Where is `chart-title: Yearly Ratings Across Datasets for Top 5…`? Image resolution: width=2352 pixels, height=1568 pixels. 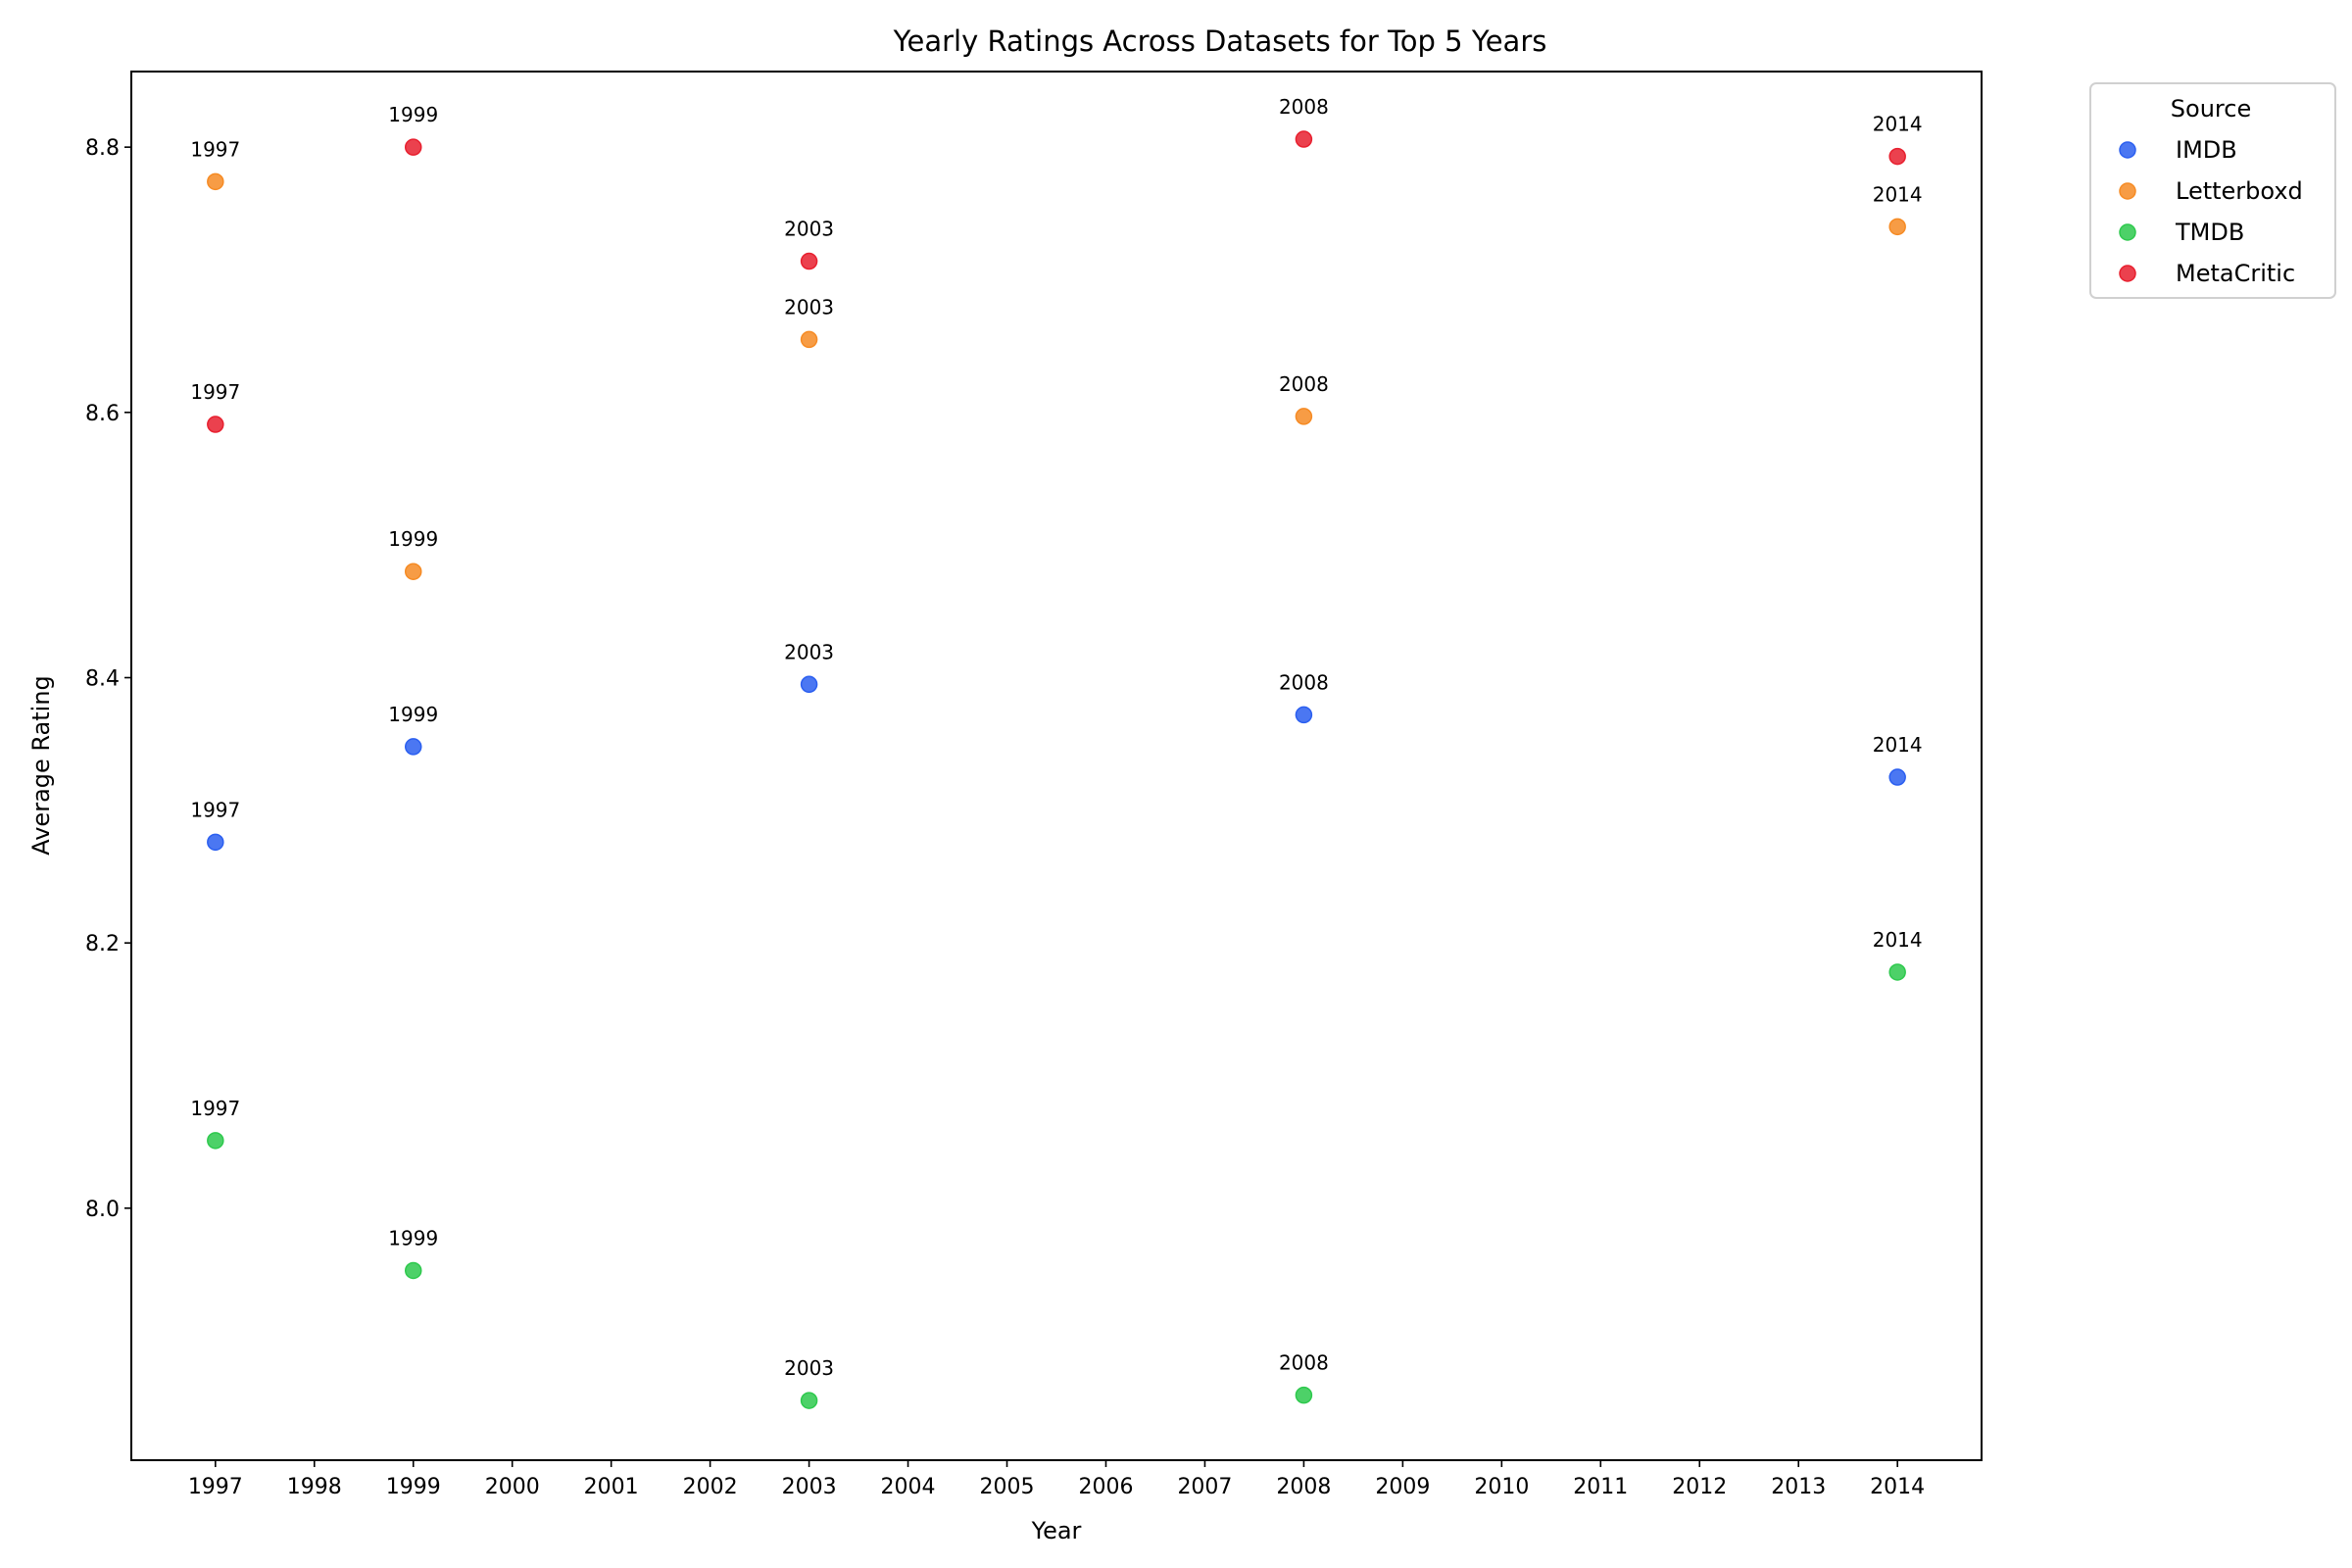 chart-title: Yearly Ratings Across Datasets for Top 5… is located at coordinates (1220, 41).